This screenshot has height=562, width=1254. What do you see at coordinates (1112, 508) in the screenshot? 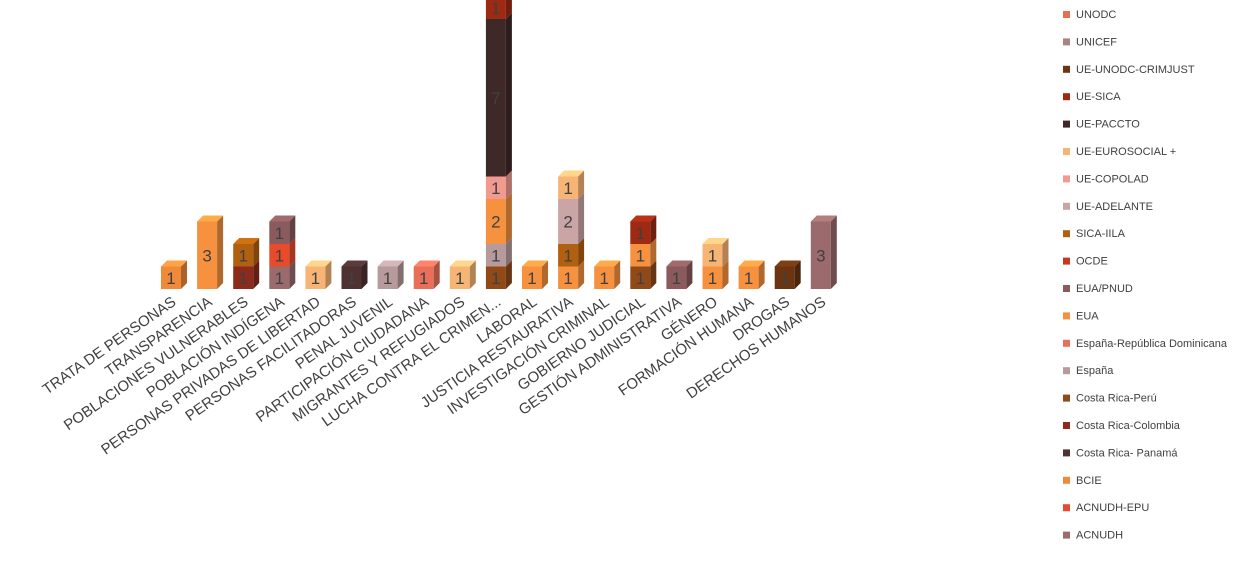
I see `legend-label: ACNUDH-EPU` at bounding box center [1112, 508].